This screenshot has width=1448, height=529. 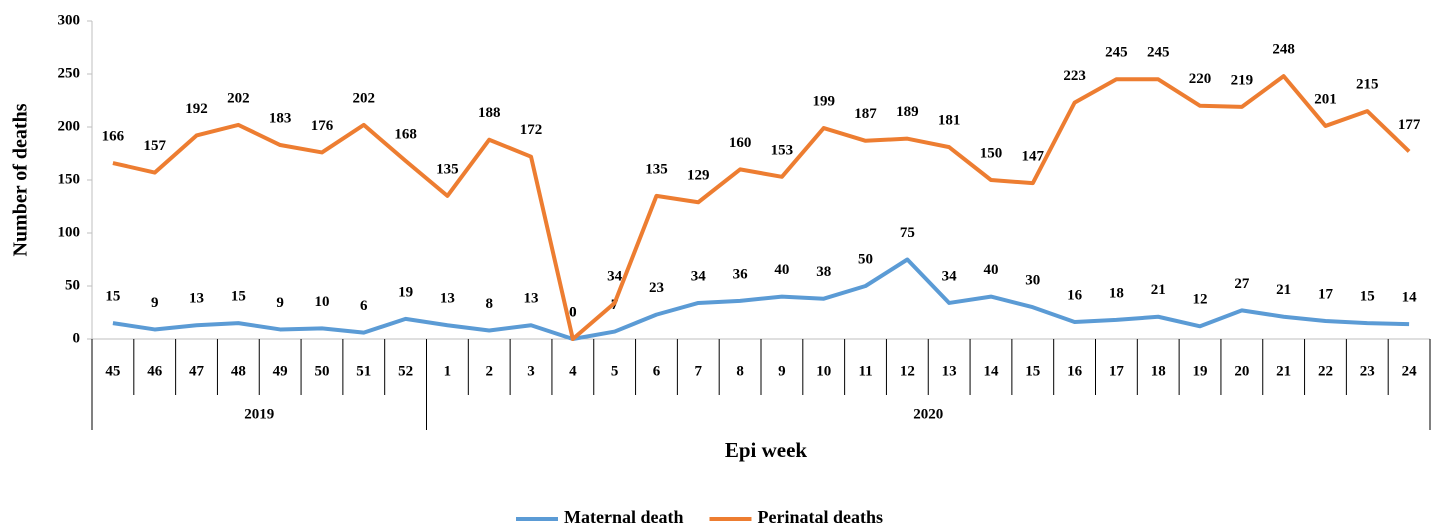 I want to click on x-axis-title: Epi week, so click(x=766, y=450).